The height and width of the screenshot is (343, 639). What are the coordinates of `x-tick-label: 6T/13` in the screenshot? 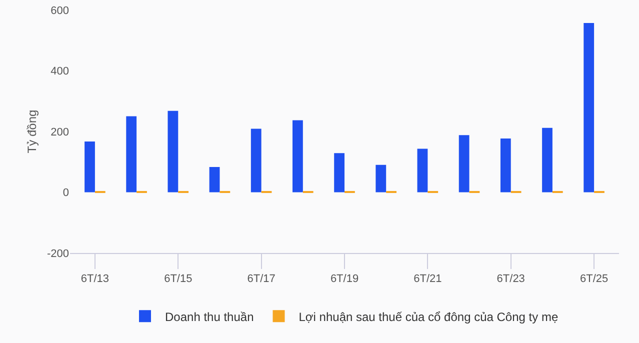 It's located at (95, 279).